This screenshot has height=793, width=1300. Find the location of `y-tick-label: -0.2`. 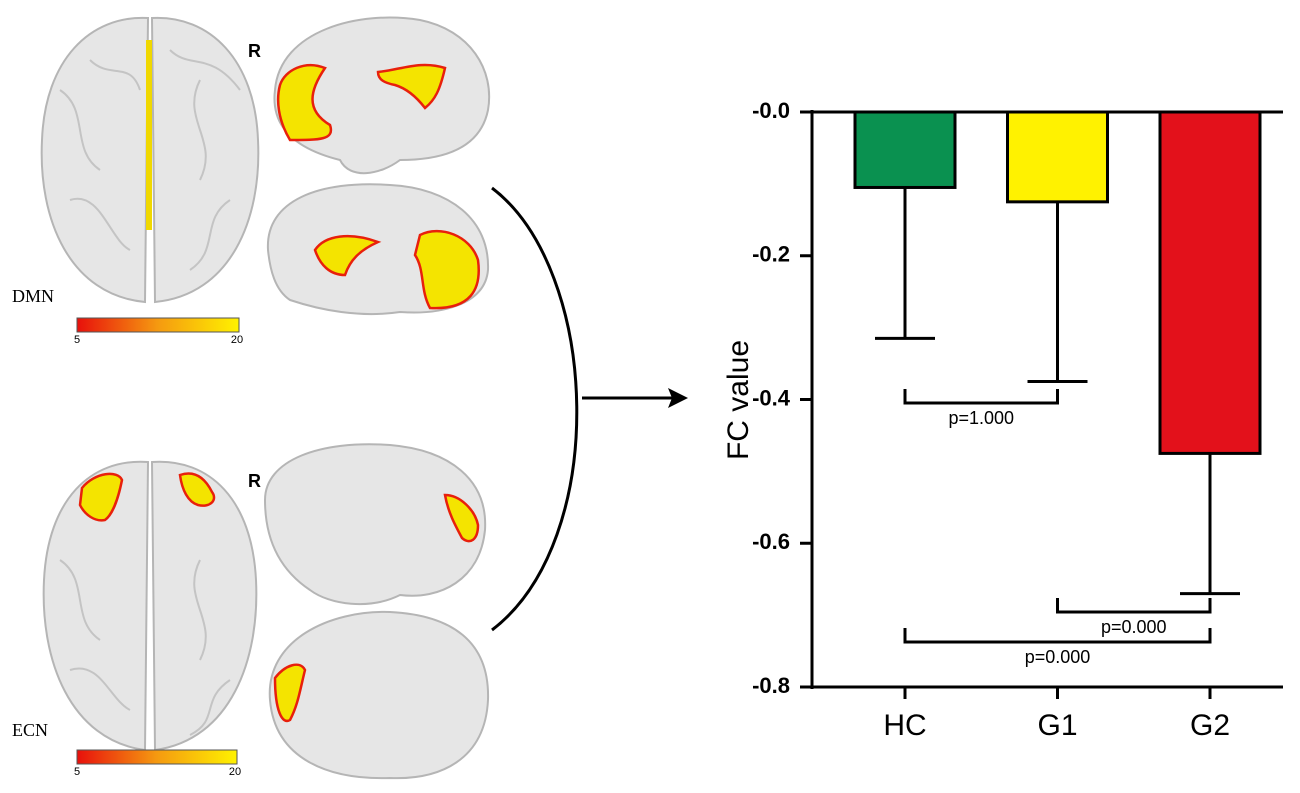

y-tick-label: -0.2 is located at coordinates (771, 254).